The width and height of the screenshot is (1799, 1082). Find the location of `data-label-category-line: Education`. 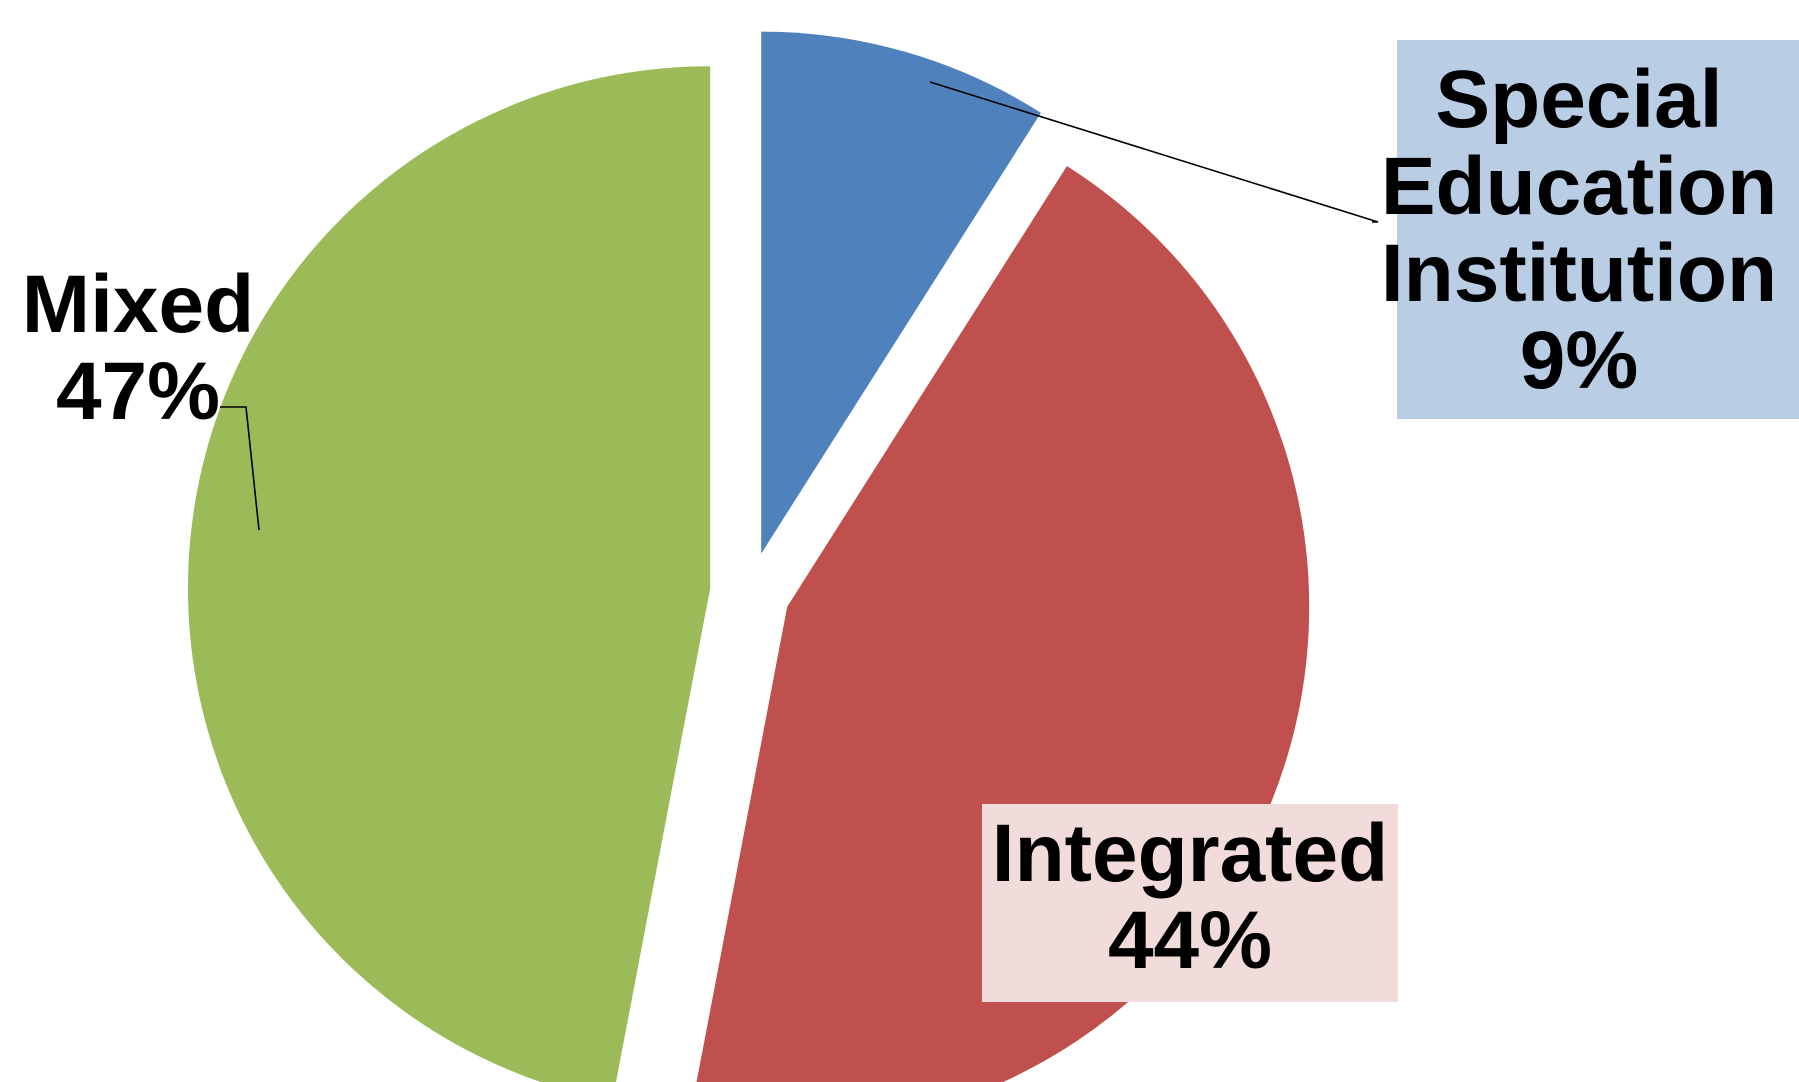

data-label-category-line: Education is located at coordinates (1579, 186).